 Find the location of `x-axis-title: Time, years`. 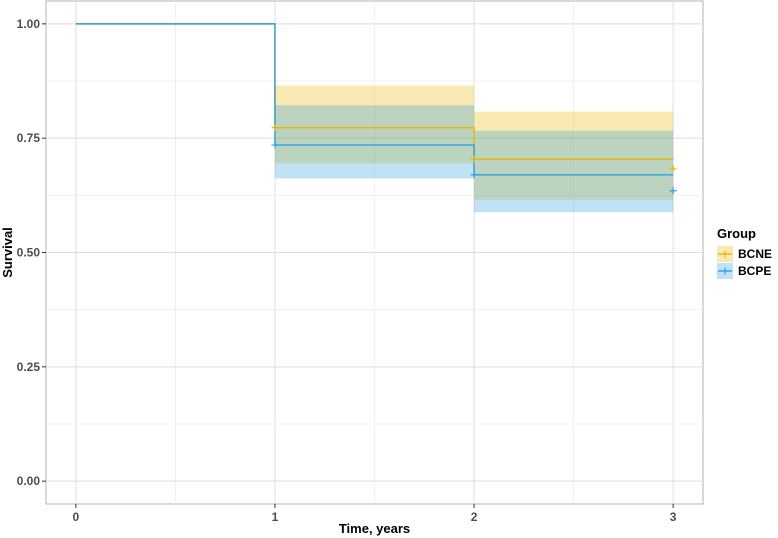

x-axis-title: Time, years is located at coordinates (374, 528).